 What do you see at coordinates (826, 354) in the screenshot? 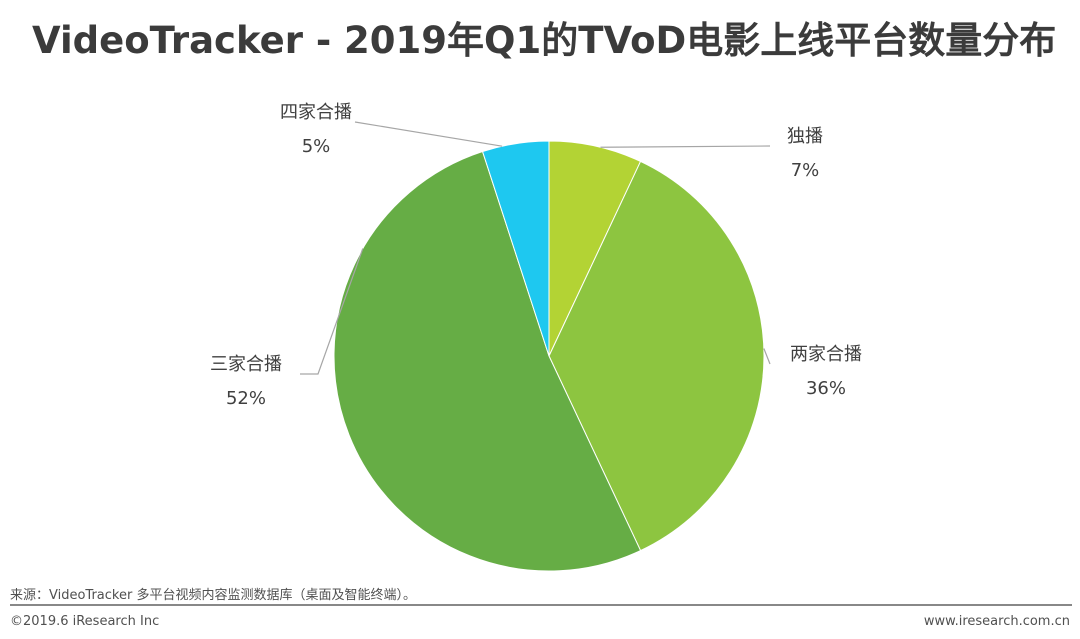
I see `slice-label: 两家合播` at bounding box center [826, 354].